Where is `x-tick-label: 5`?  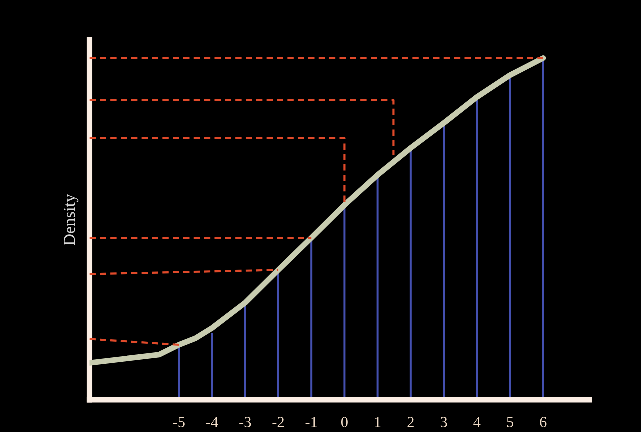
x-tick-label: 5 is located at coordinates (510, 422).